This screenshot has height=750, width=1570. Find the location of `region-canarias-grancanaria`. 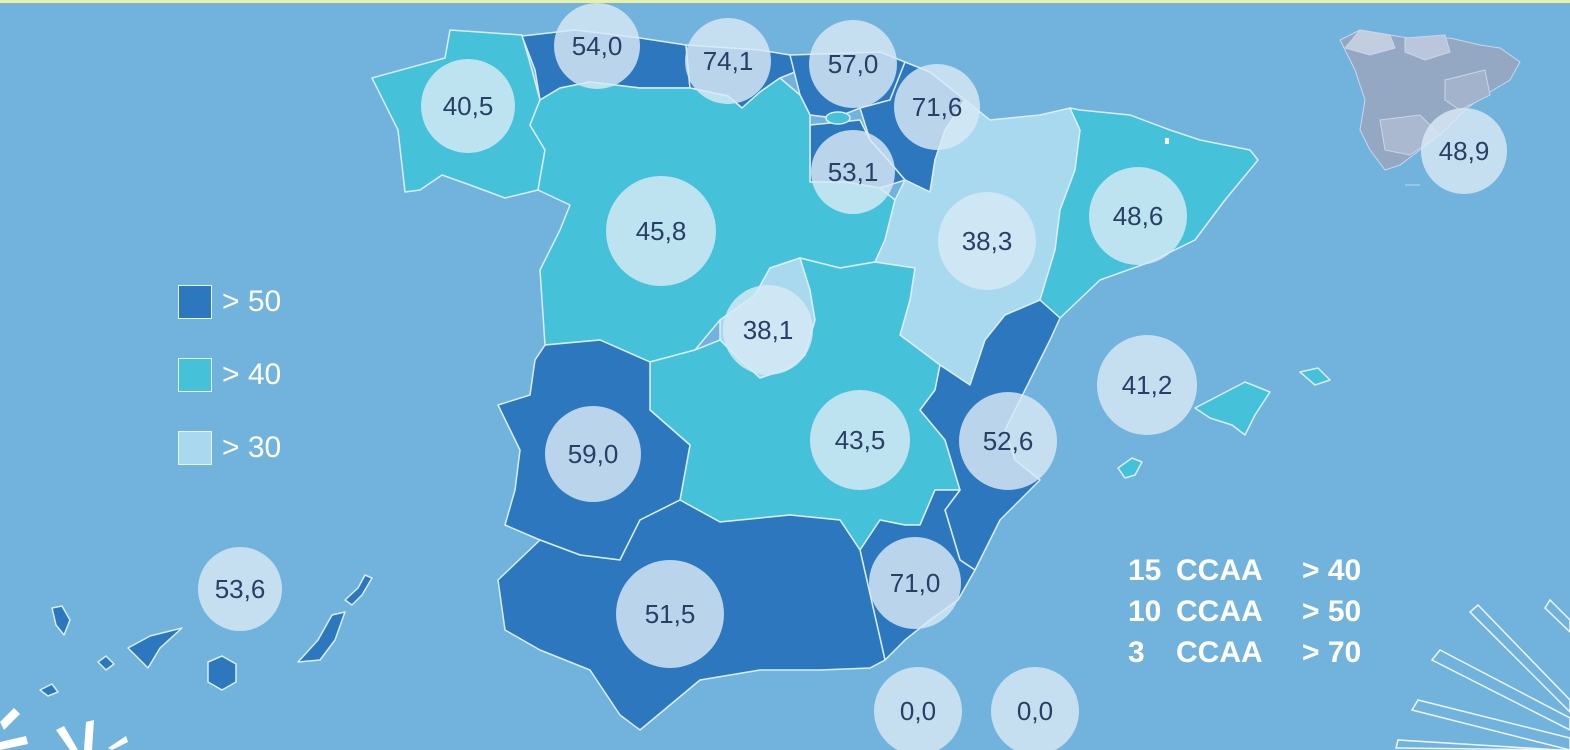

region-canarias-grancanaria is located at coordinates (222, 673).